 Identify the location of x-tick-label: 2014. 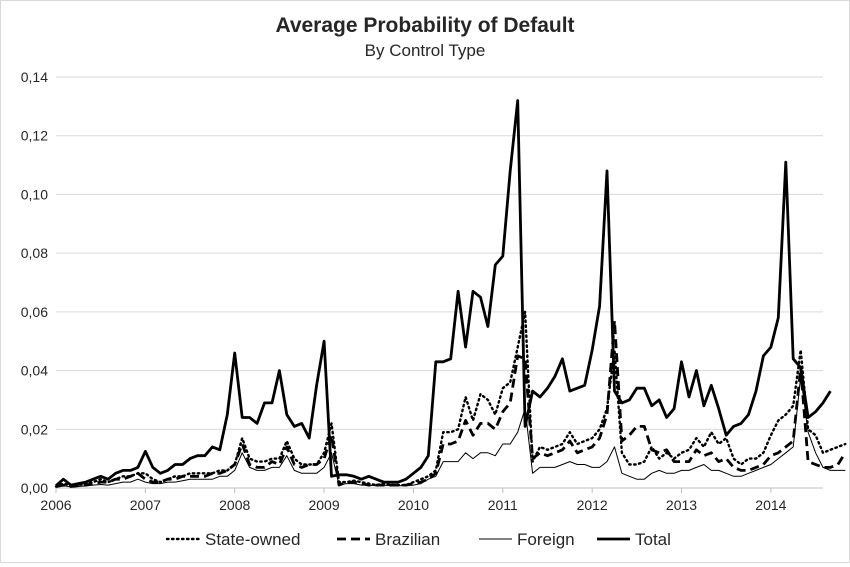
(770, 505).